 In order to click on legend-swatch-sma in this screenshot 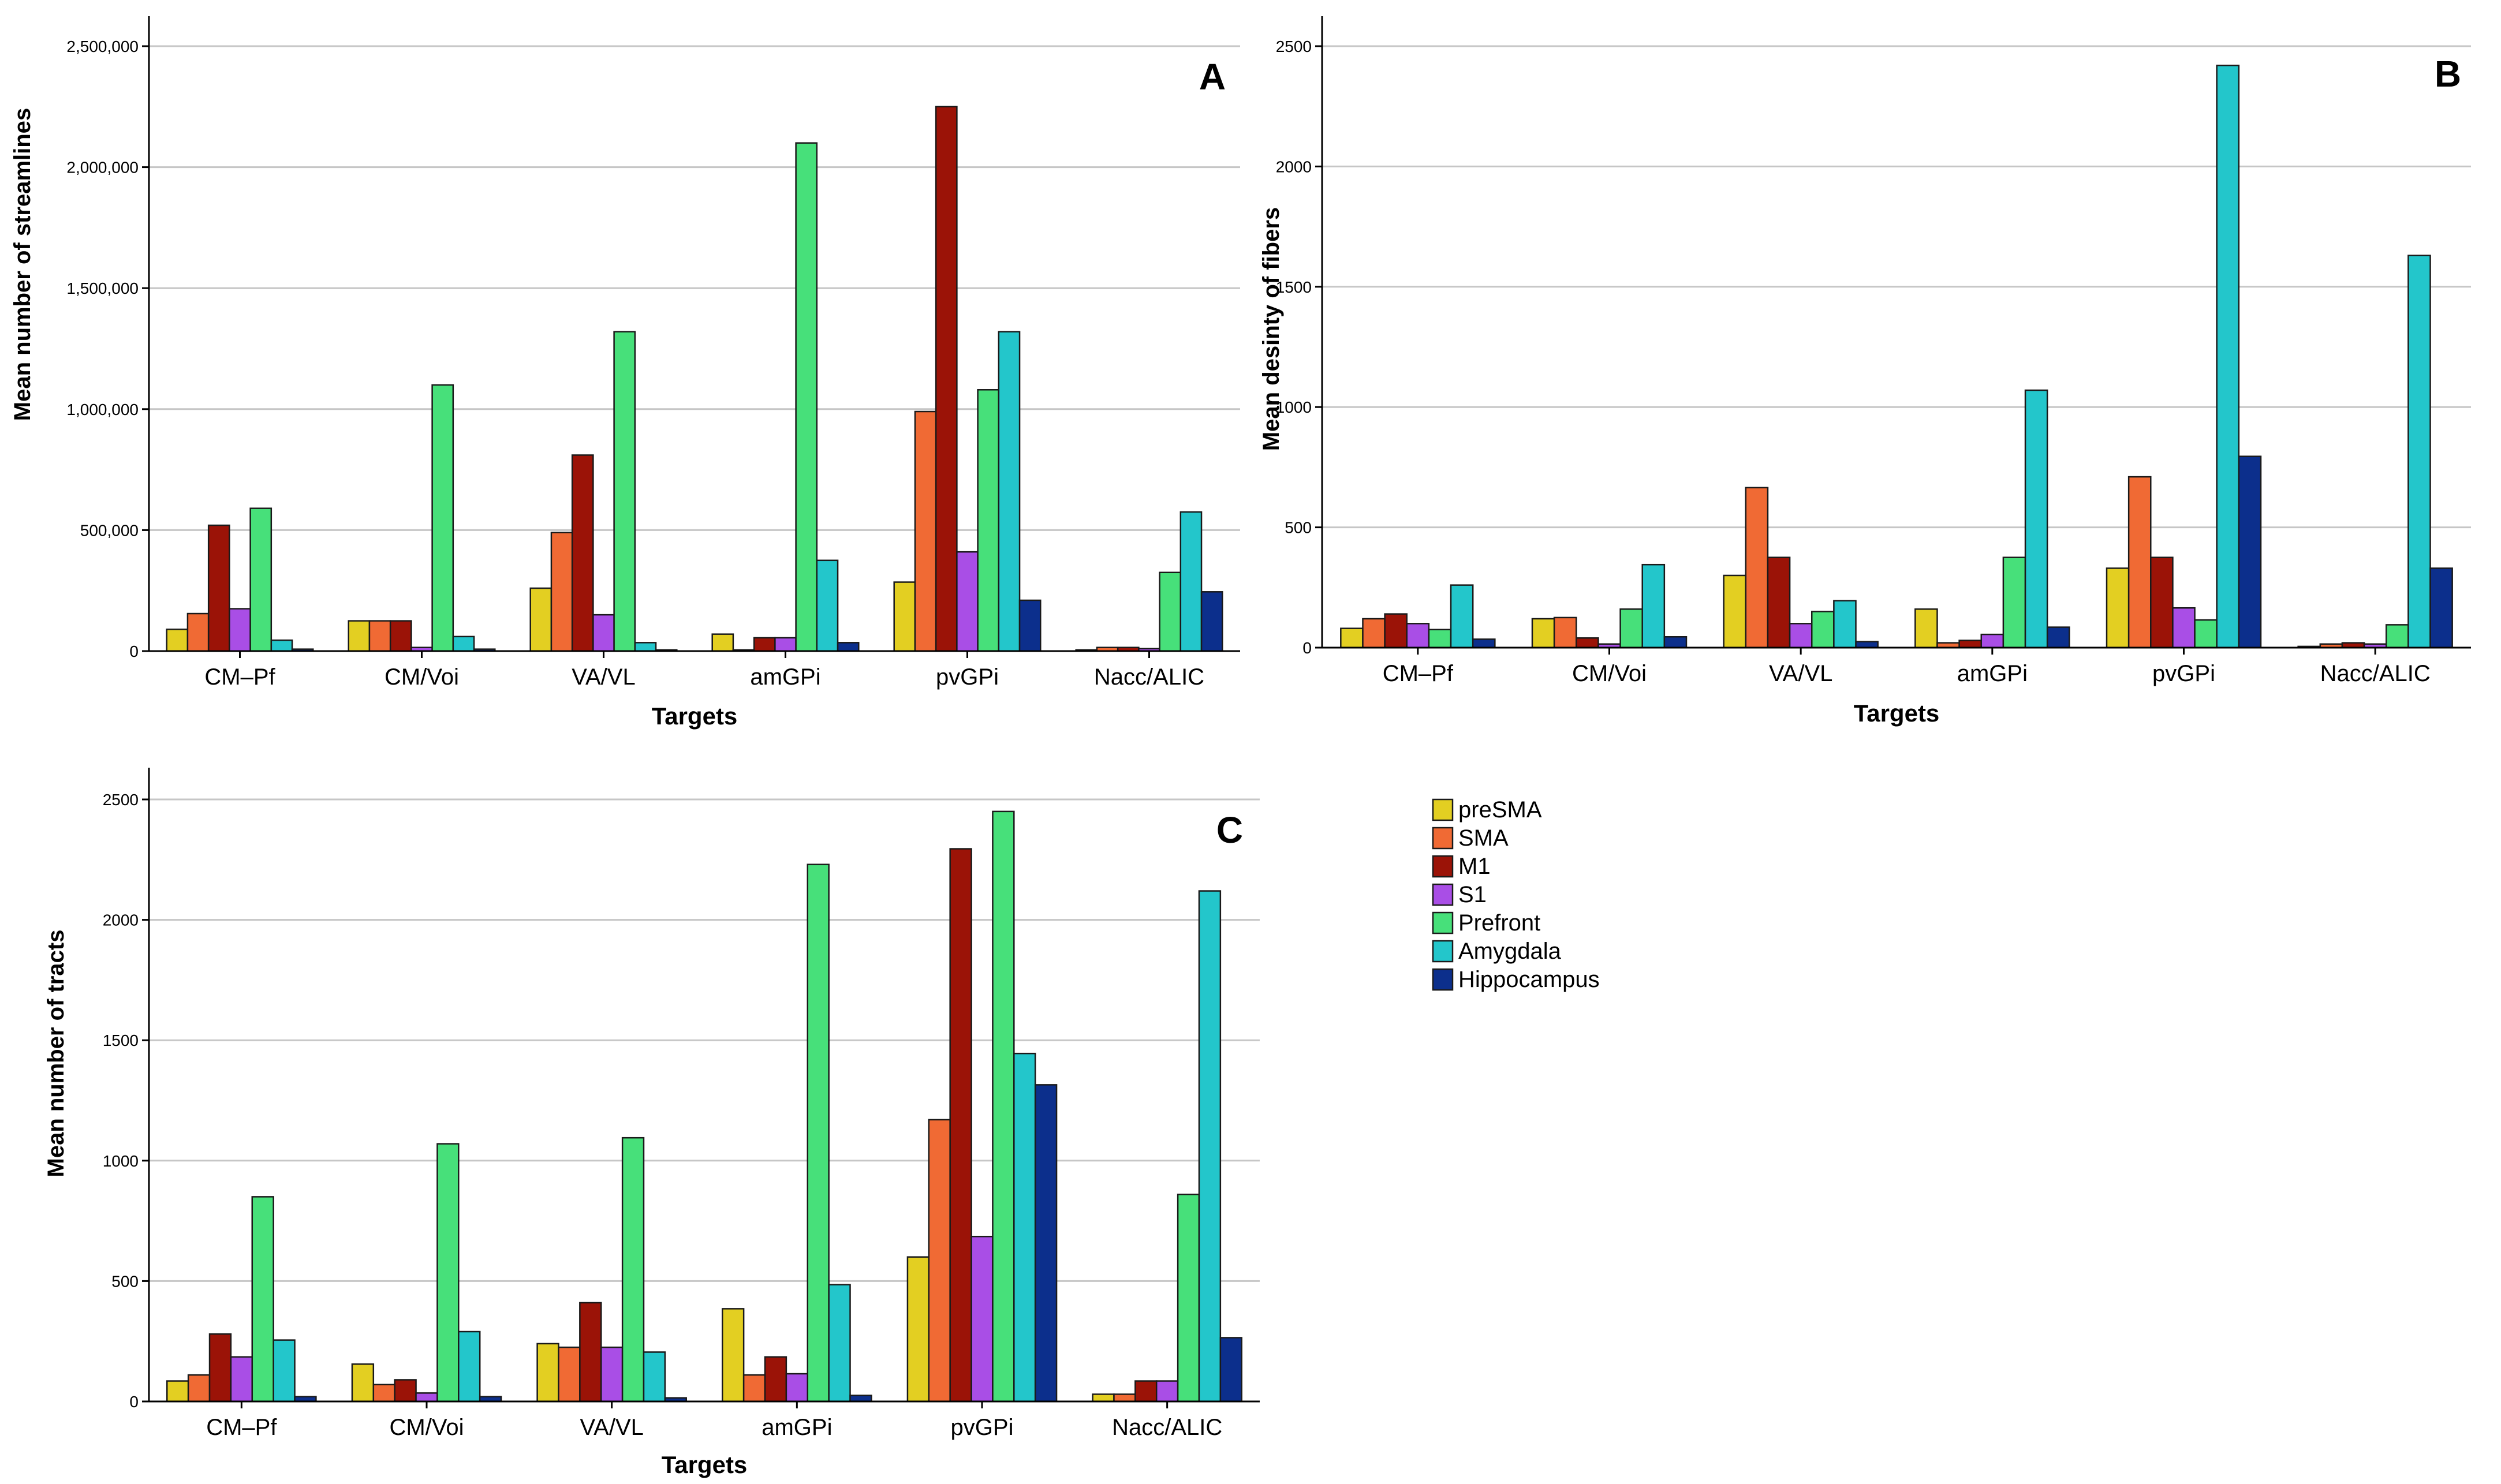, I will do `click(1443, 839)`.